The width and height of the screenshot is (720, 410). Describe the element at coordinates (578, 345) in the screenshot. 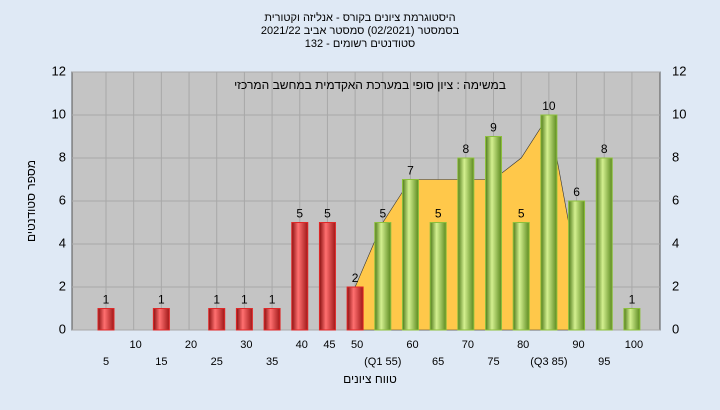

I see `x-tick-label: 90` at that location.